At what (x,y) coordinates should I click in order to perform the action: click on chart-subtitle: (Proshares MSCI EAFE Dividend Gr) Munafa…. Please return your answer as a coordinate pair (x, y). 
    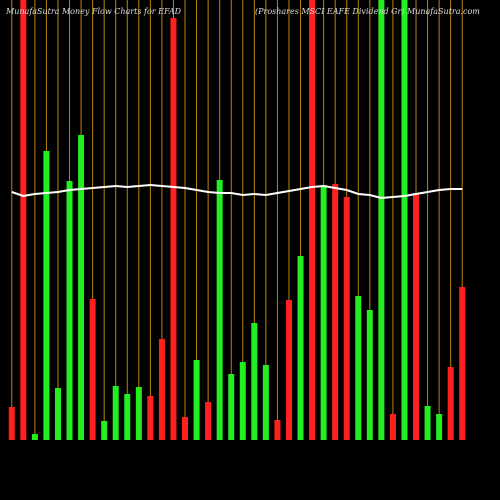
    Looking at the image, I should click on (367, 11).